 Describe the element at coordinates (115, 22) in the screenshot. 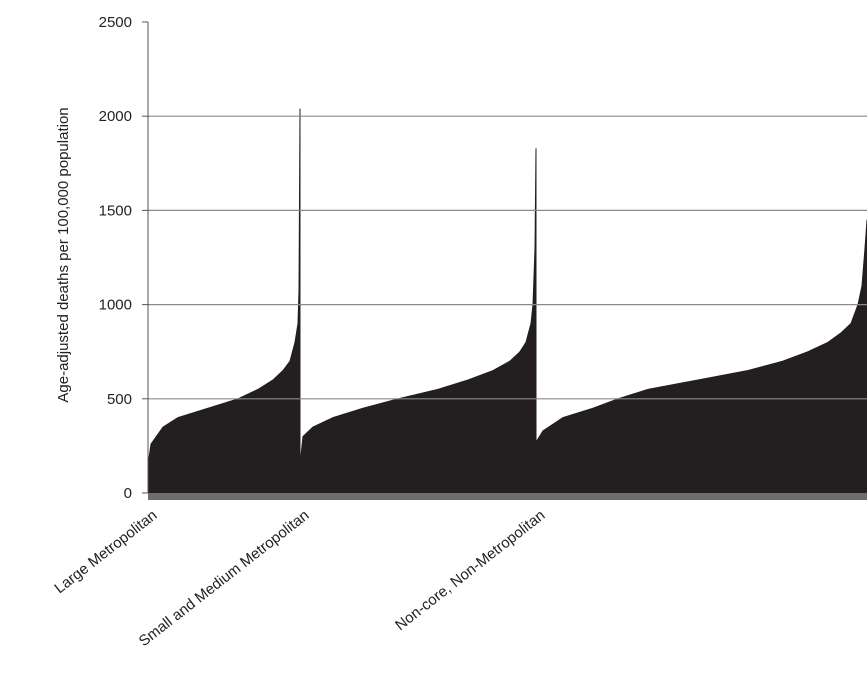

I see `y-tick-label: 2500` at that location.